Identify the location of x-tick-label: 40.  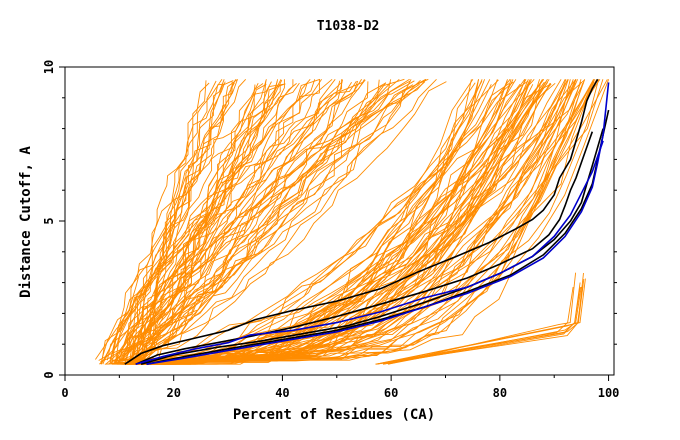
(282, 393).